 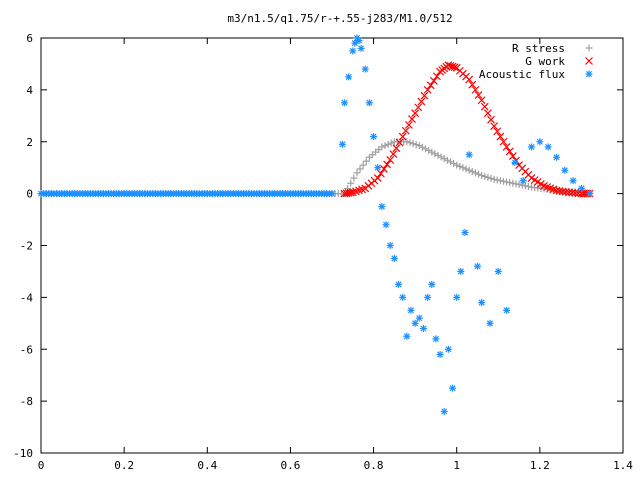 I want to click on y-tick-label: -2, so click(x=26, y=246).